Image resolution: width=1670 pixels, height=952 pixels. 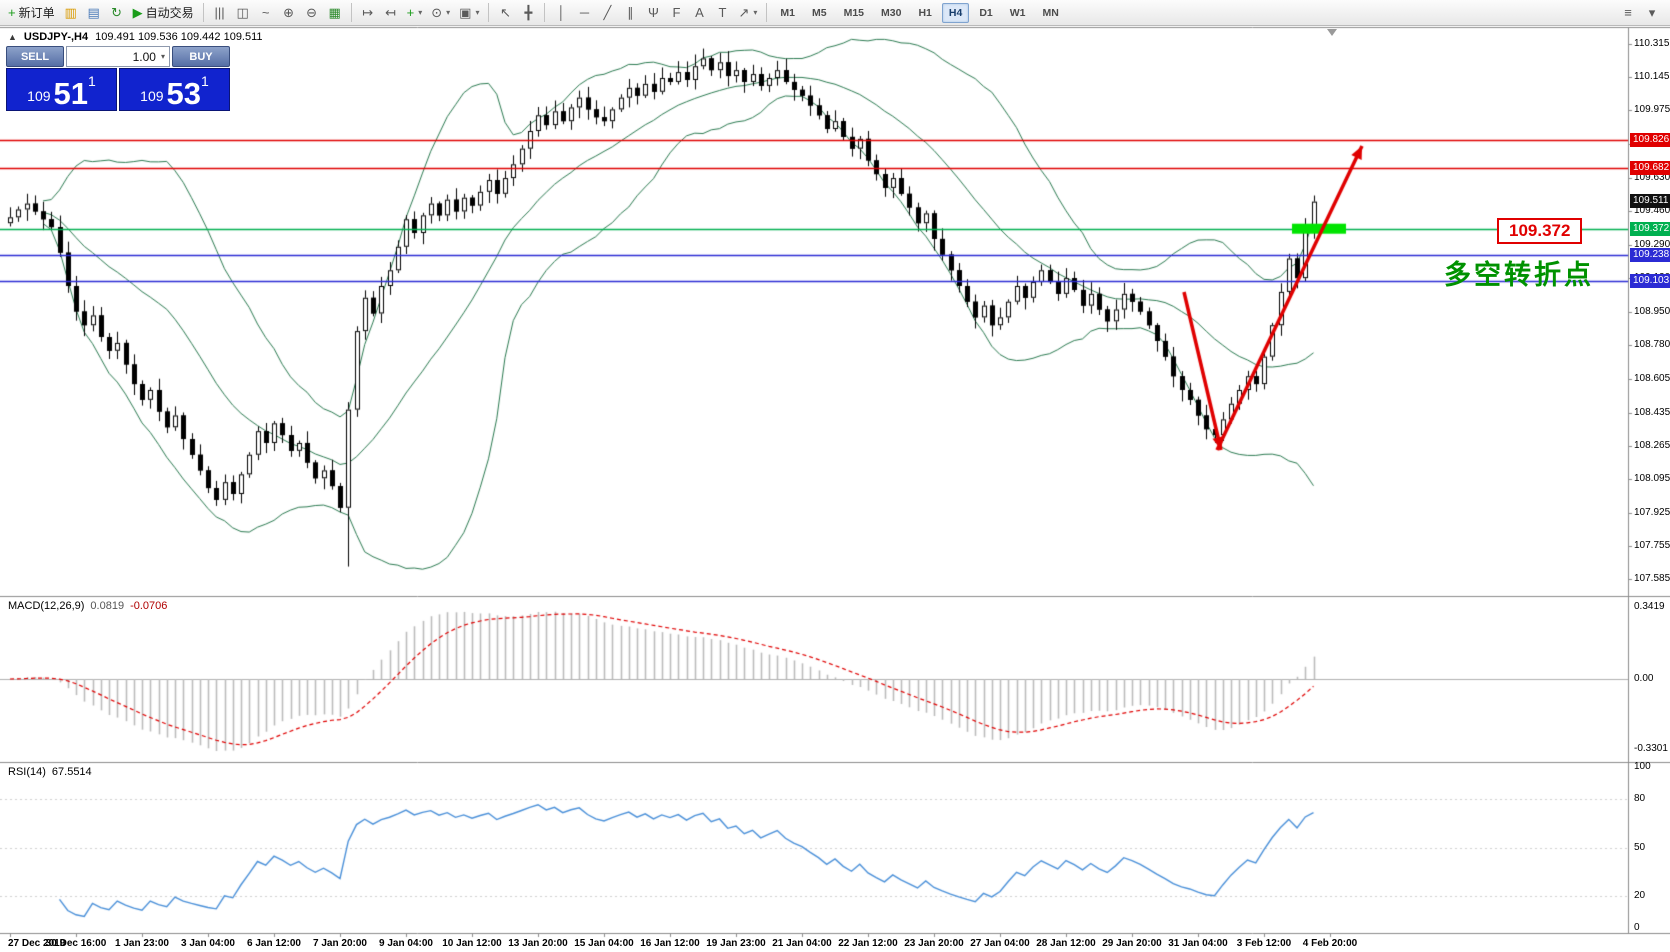 What do you see at coordinates (584, 13) in the screenshot?
I see `horizontal-line-button: ─` at bounding box center [584, 13].